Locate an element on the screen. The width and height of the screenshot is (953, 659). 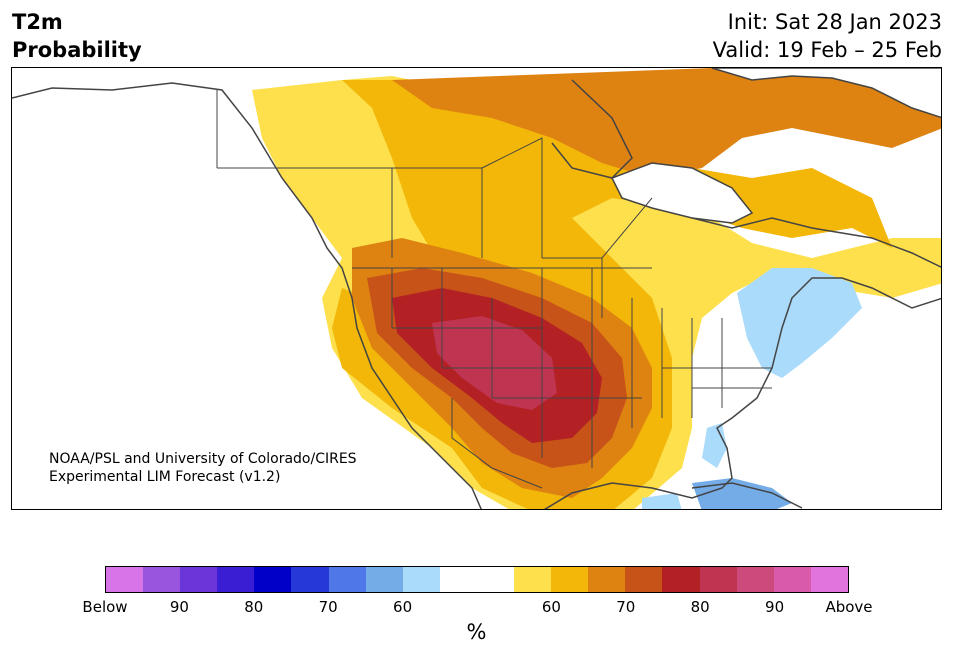
title-line-1: T2m is located at coordinates (37, 22).